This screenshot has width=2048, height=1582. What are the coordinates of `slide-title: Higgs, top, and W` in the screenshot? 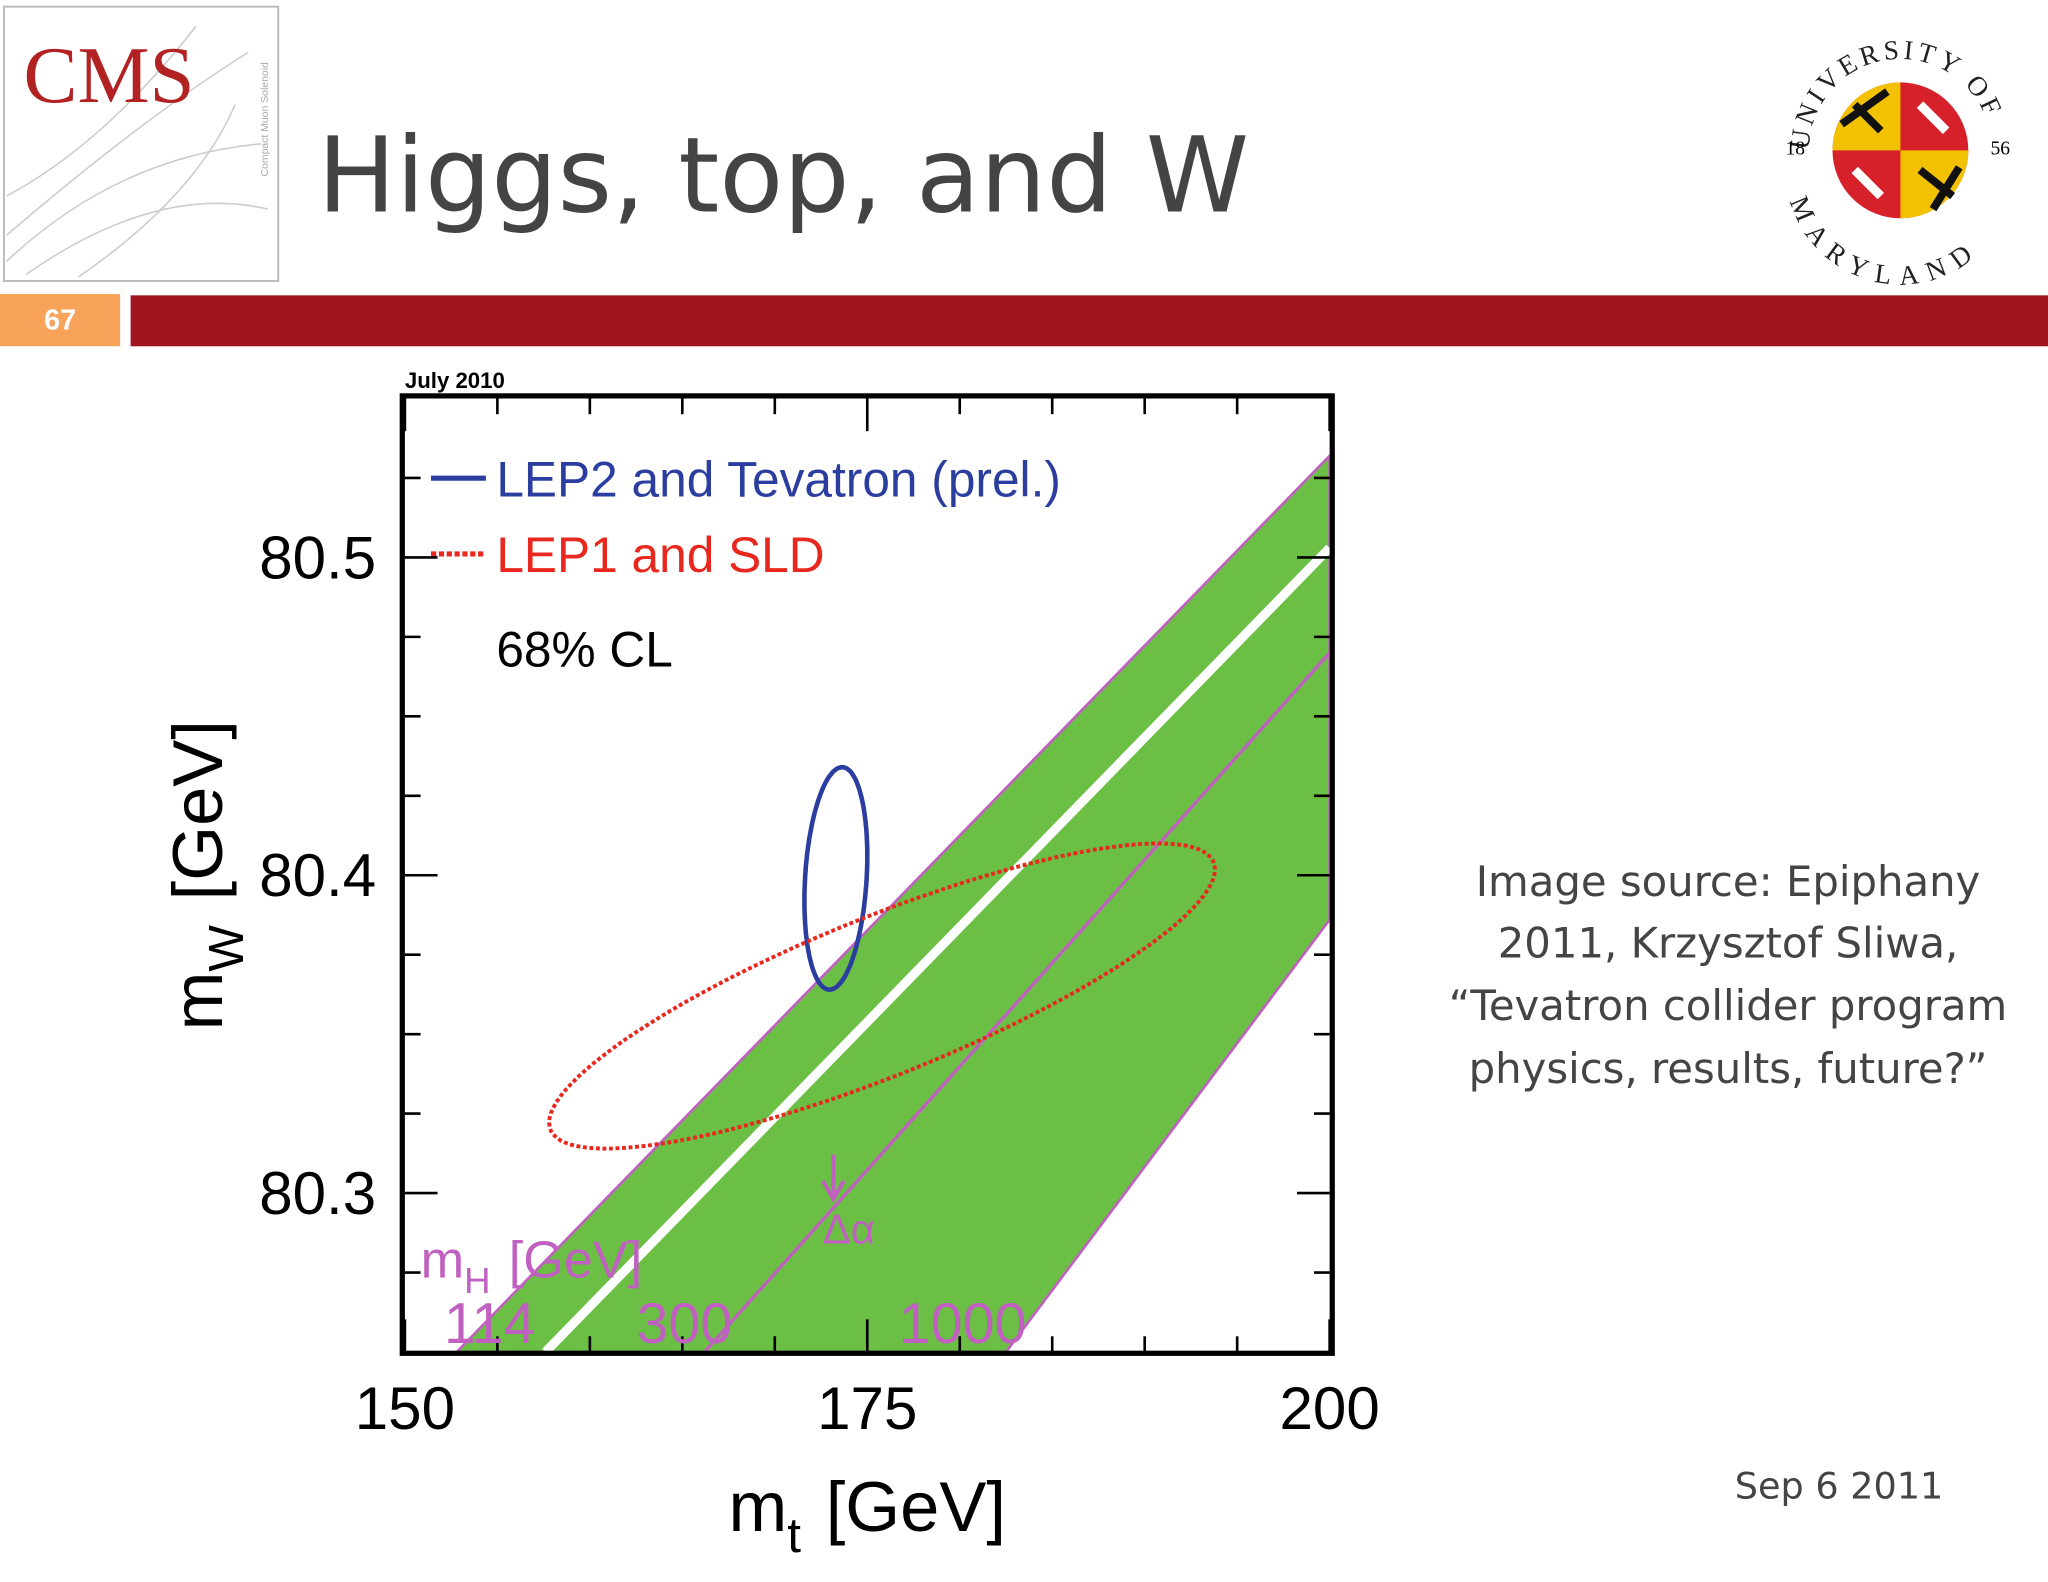 It's located at (783, 176).